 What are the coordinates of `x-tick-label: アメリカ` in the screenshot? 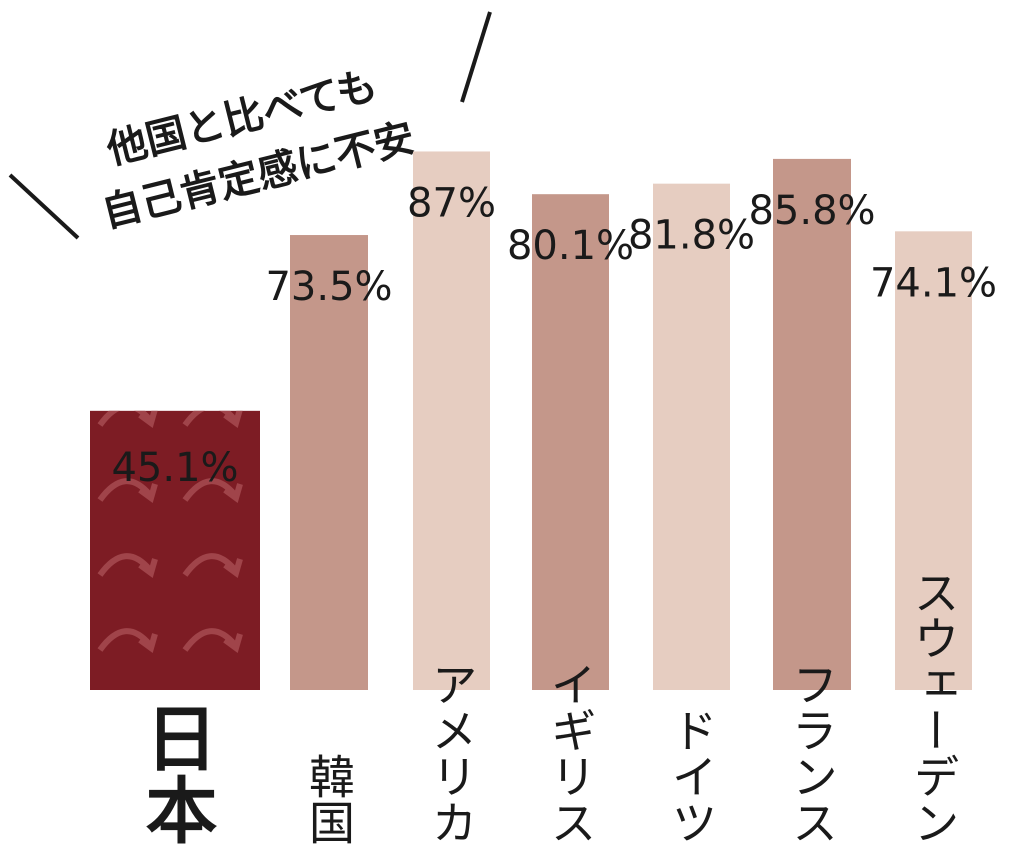 It's located at (452, 753).